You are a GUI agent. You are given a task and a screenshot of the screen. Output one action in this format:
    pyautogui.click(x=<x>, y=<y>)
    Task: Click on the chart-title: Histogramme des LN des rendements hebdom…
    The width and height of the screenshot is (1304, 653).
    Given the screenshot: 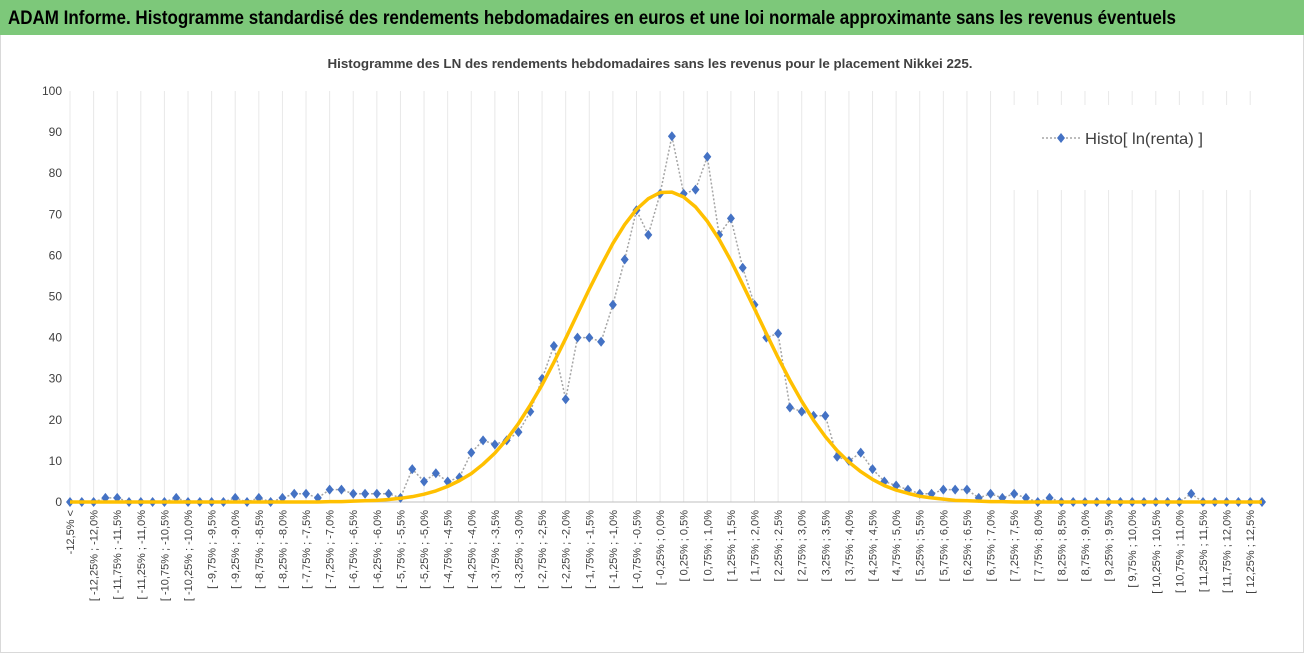 What is the action you would take?
    pyautogui.click(x=650, y=63)
    